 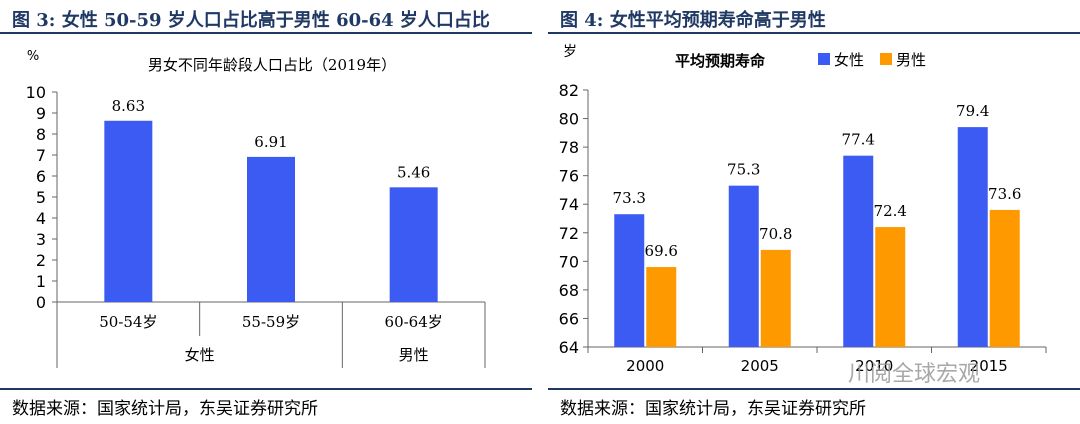 What do you see at coordinates (914, 374) in the screenshot?
I see `watermark: 川阅全球宏观` at bounding box center [914, 374].